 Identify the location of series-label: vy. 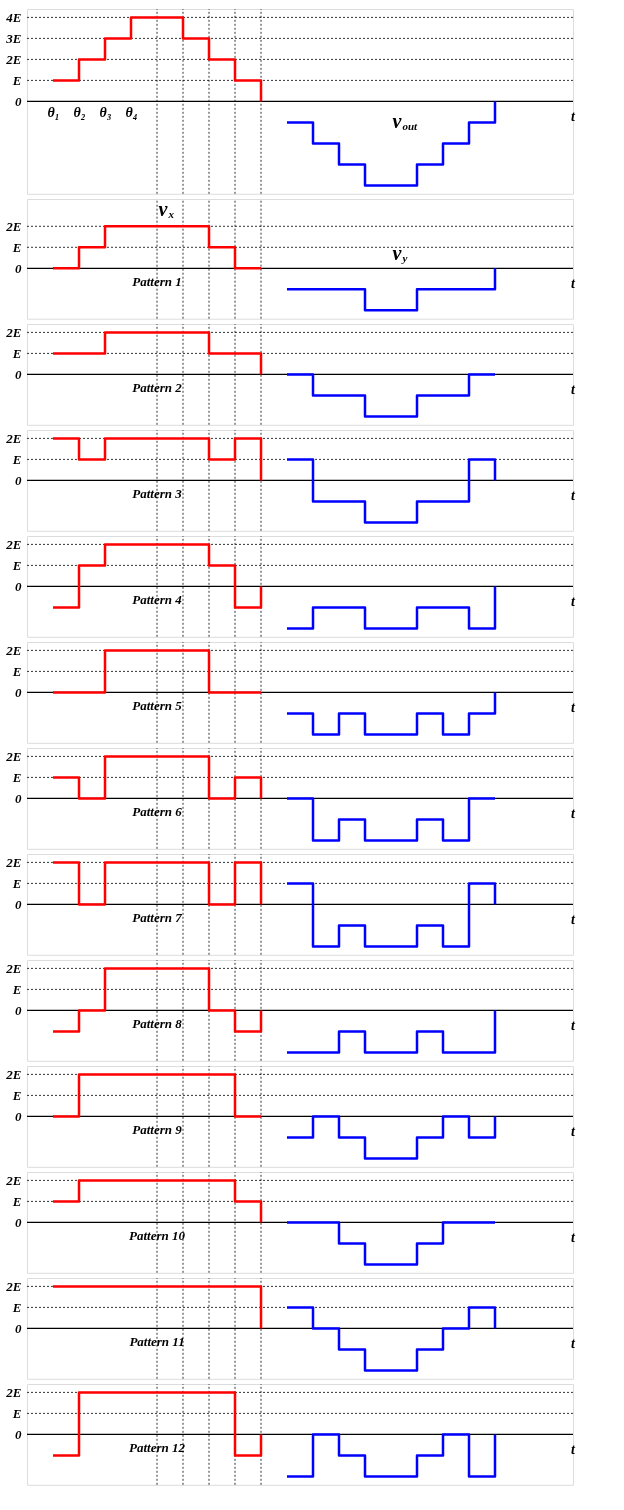
(400, 252).